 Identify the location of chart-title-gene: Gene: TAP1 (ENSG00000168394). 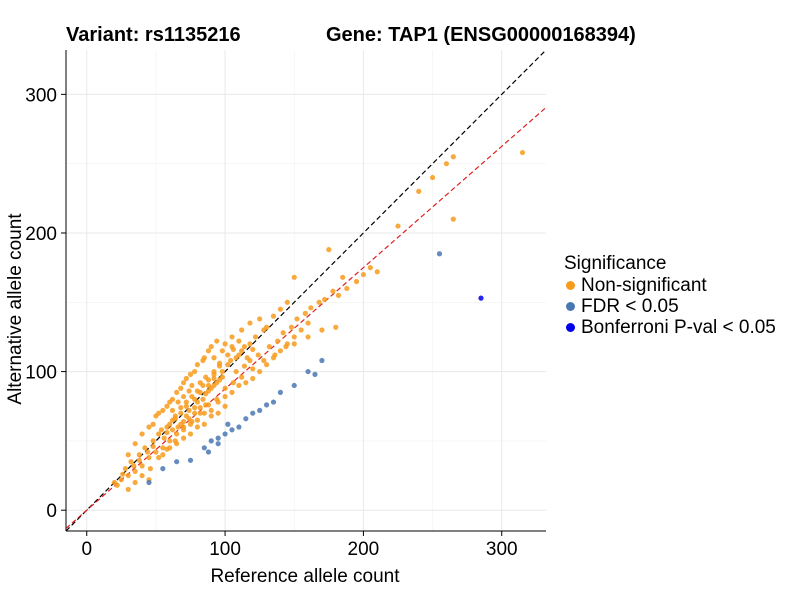
(481, 35).